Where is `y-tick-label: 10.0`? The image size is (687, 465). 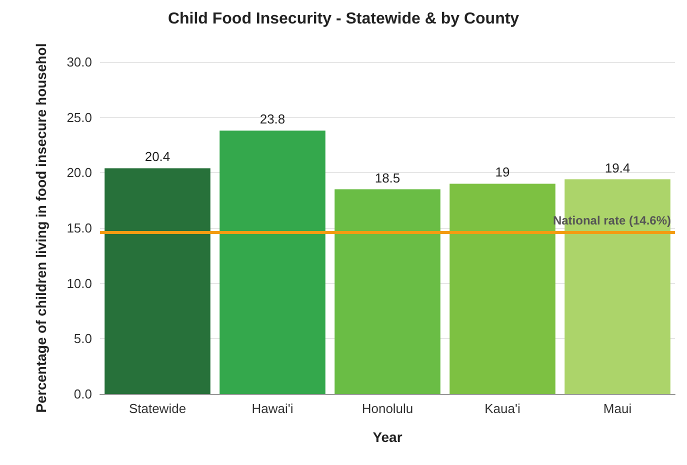
y-tick-label: 10.0 is located at coordinates (79, 283).